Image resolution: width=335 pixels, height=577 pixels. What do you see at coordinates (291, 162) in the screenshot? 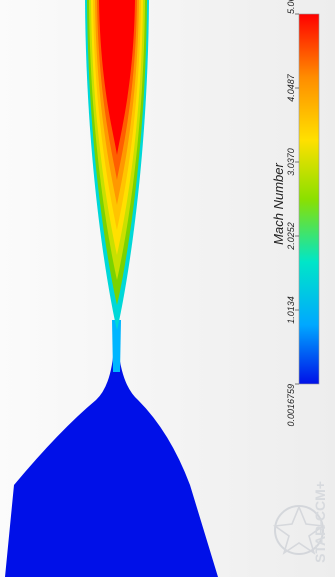
I see `colorbar-tick-label: 3.0370` at bounding box center [291, 162].